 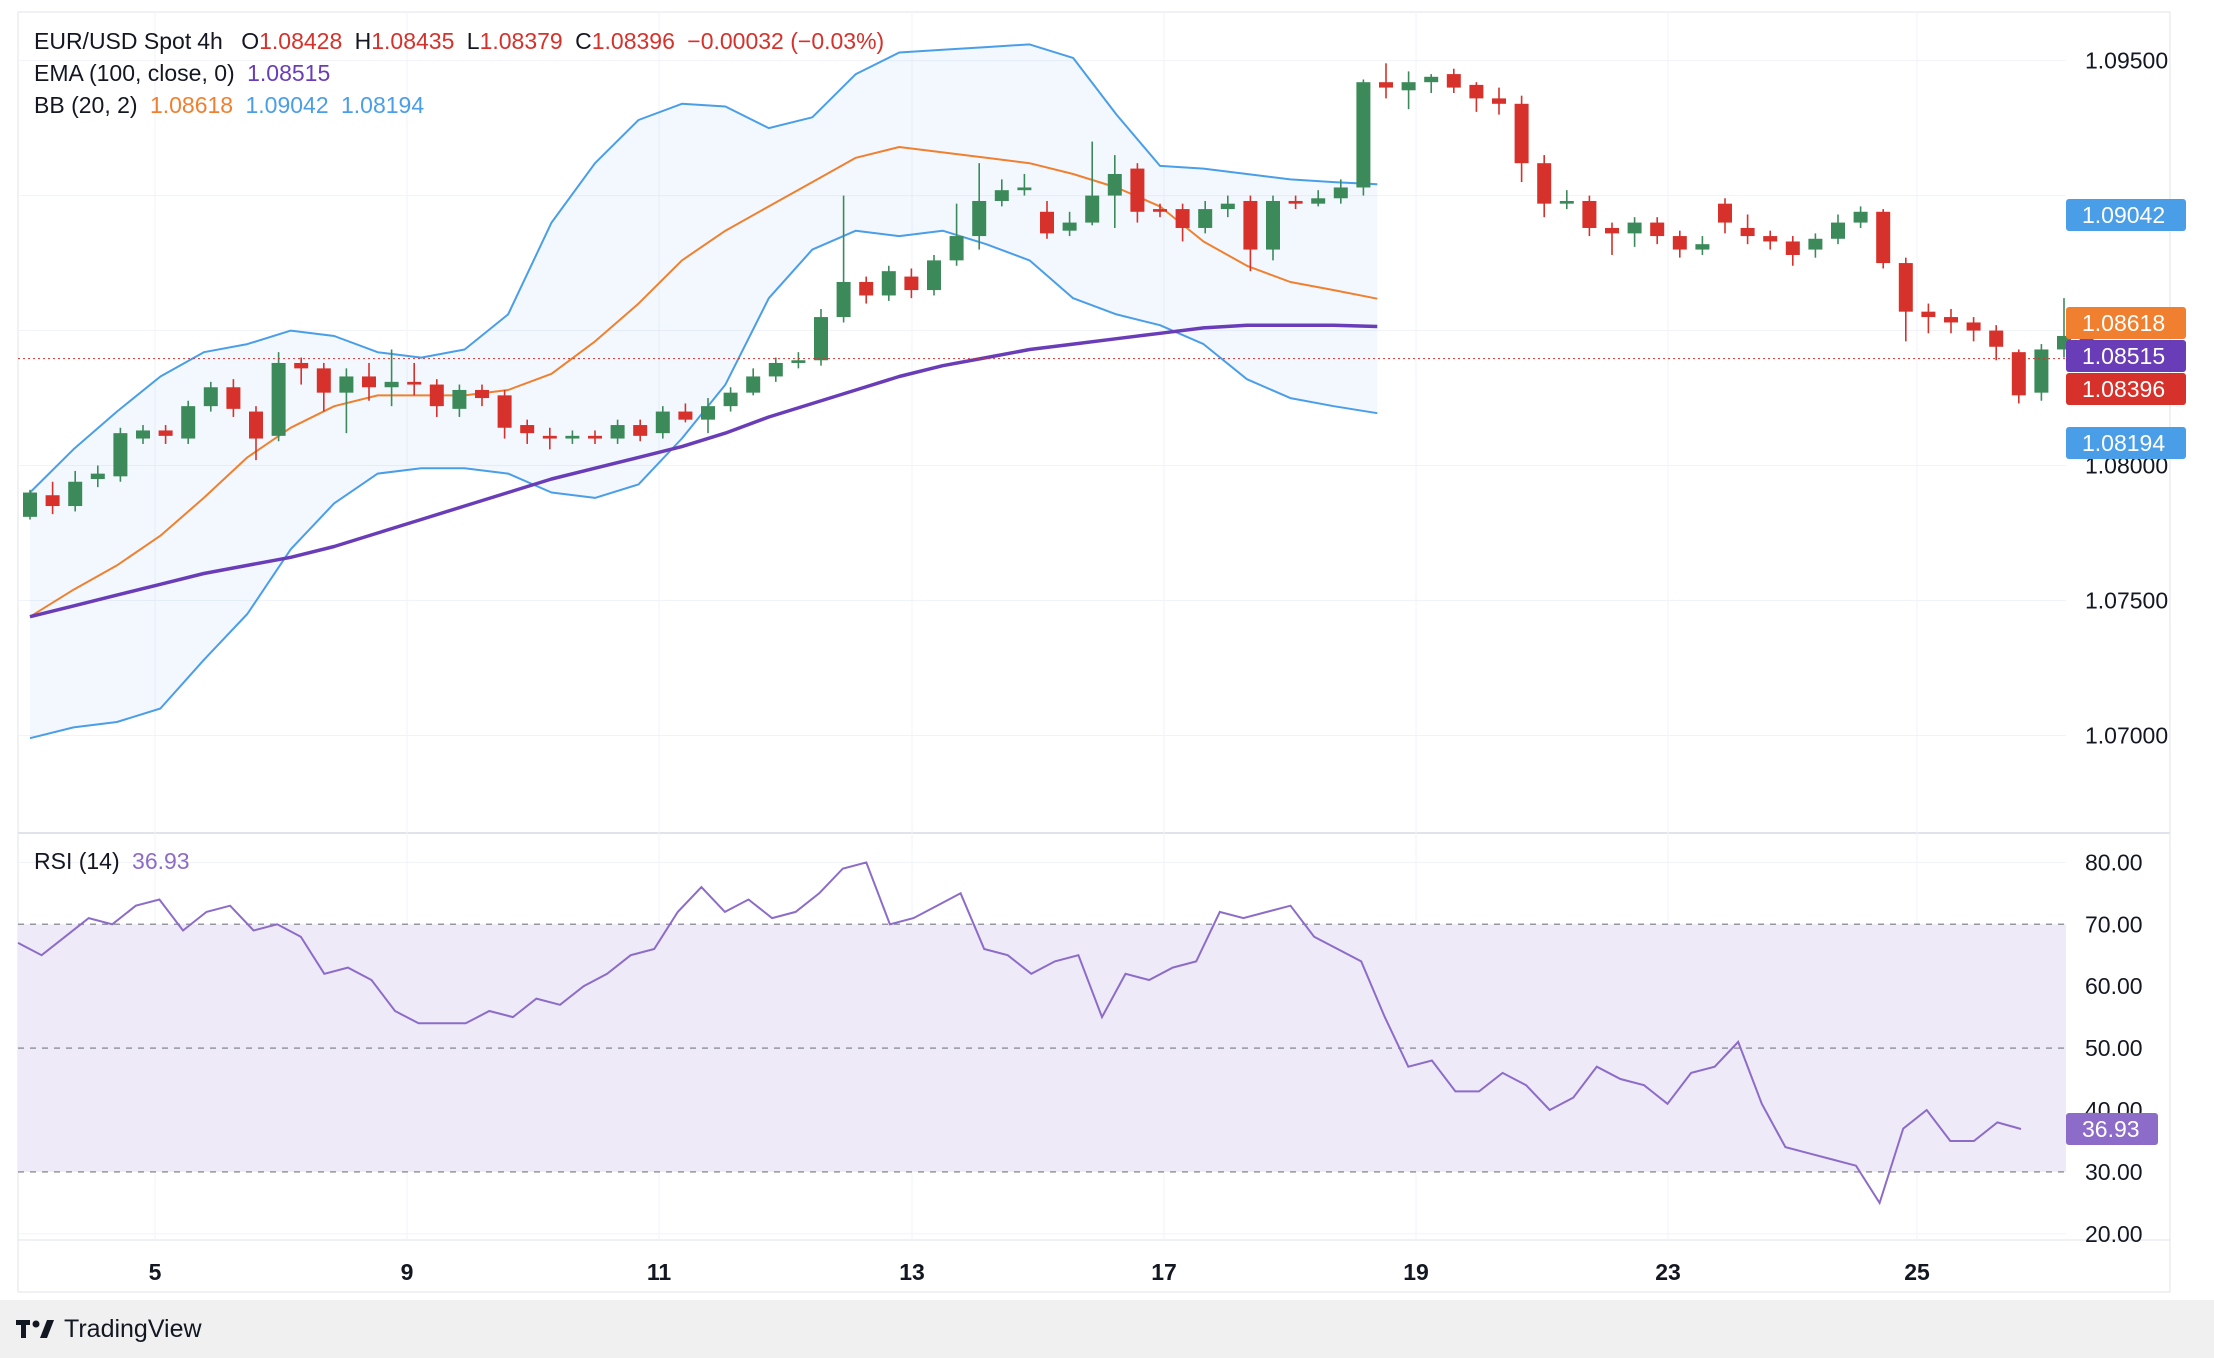 I want to click on ema-value: 1.08515, so click(x=289, y=73).